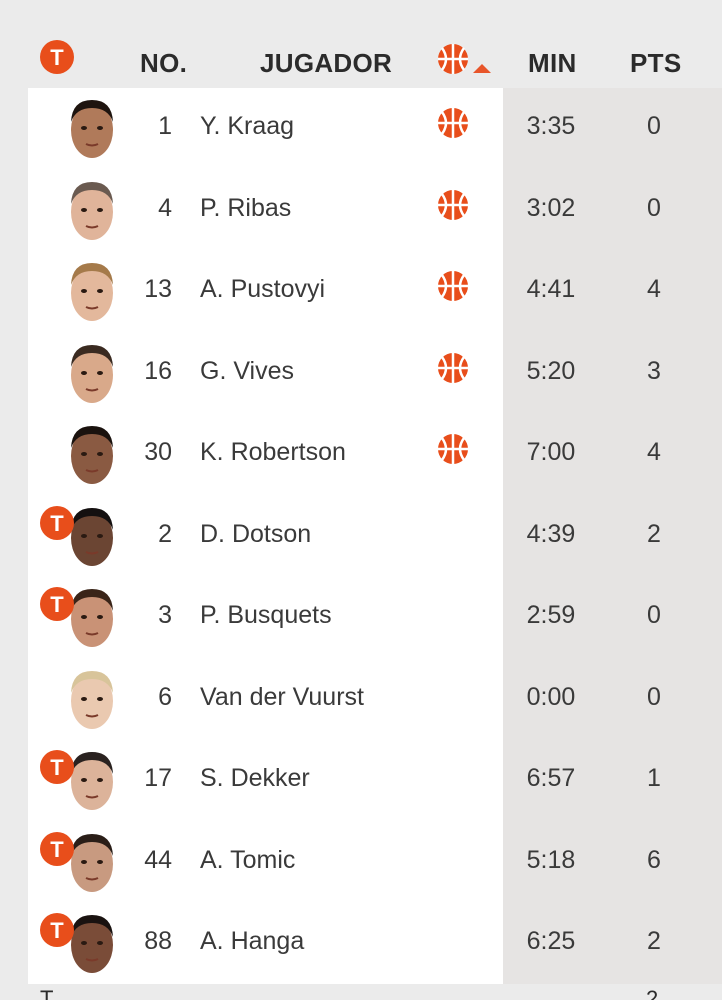  Describe the element at coordinates (361, 44) in the screenshot. I see `table-header: T NO. JUGADOR MIN PTS` at that location.